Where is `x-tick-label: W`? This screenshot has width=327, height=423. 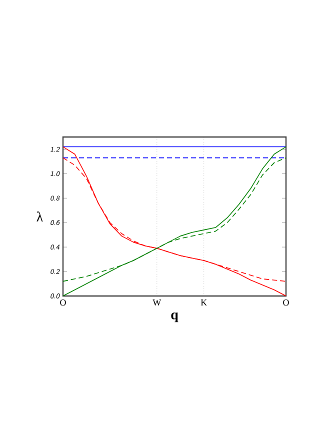
x-tick-label: W is located at coordinates (157, 303).